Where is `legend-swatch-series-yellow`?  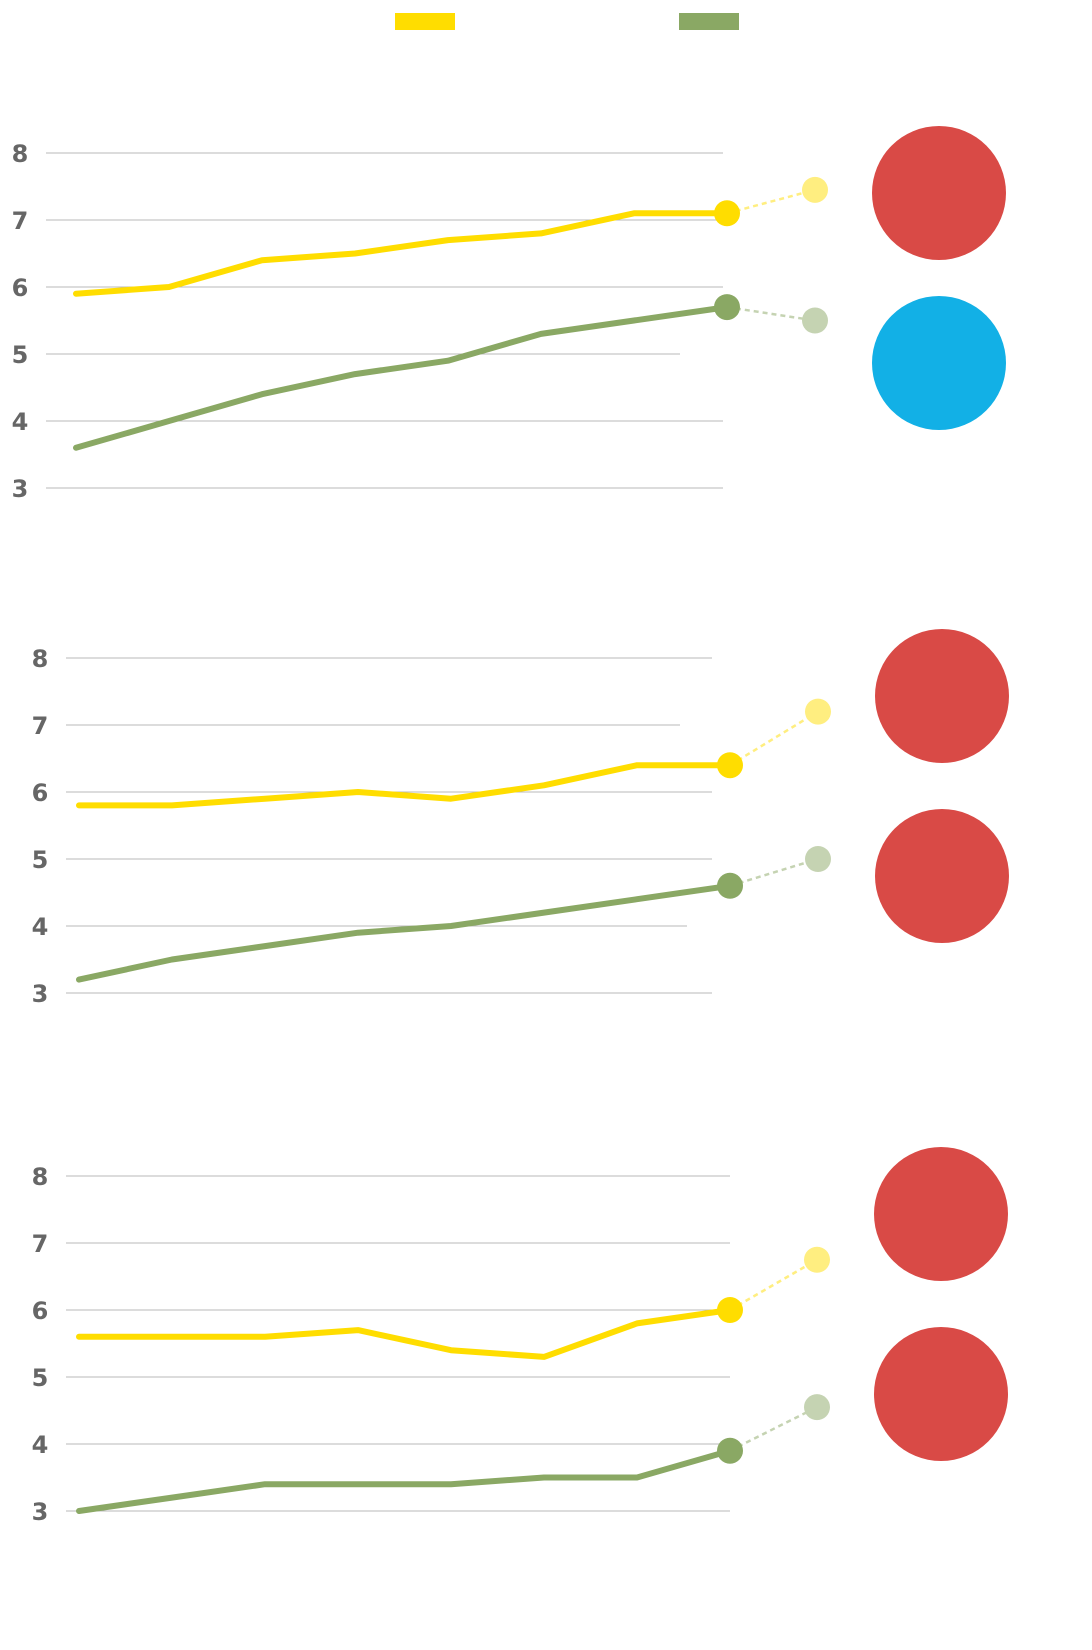 legend-swatch-series-yellow is located at coordinates (425, 21).